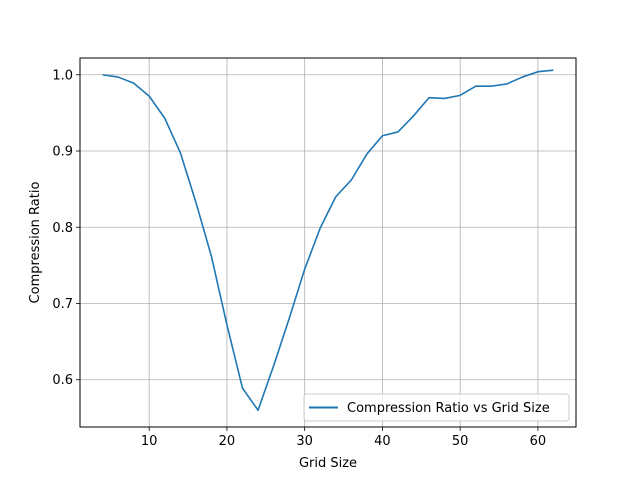 This screenshot has width=640, height=480. I want to click on x-tick-label: 10, so click(149, 441).